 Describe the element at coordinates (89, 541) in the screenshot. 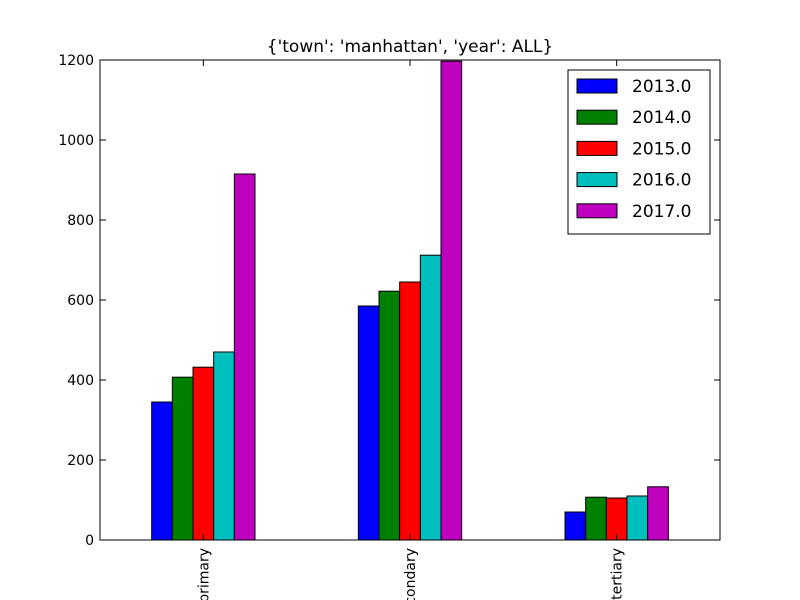

I see `y-tick-label: 0` at that location.